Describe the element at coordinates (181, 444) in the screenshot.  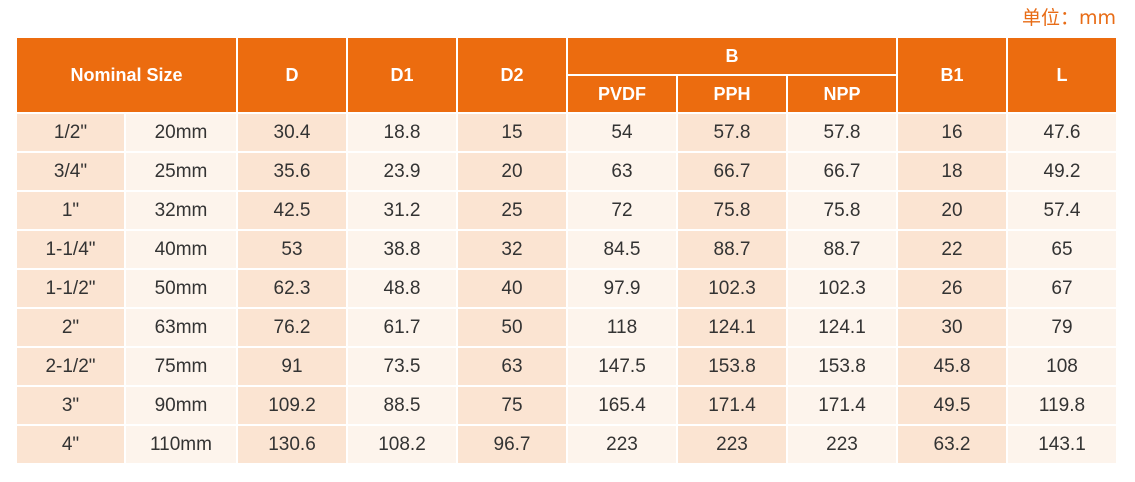
I see `cell-nominal-mm: 110mm` at that location.